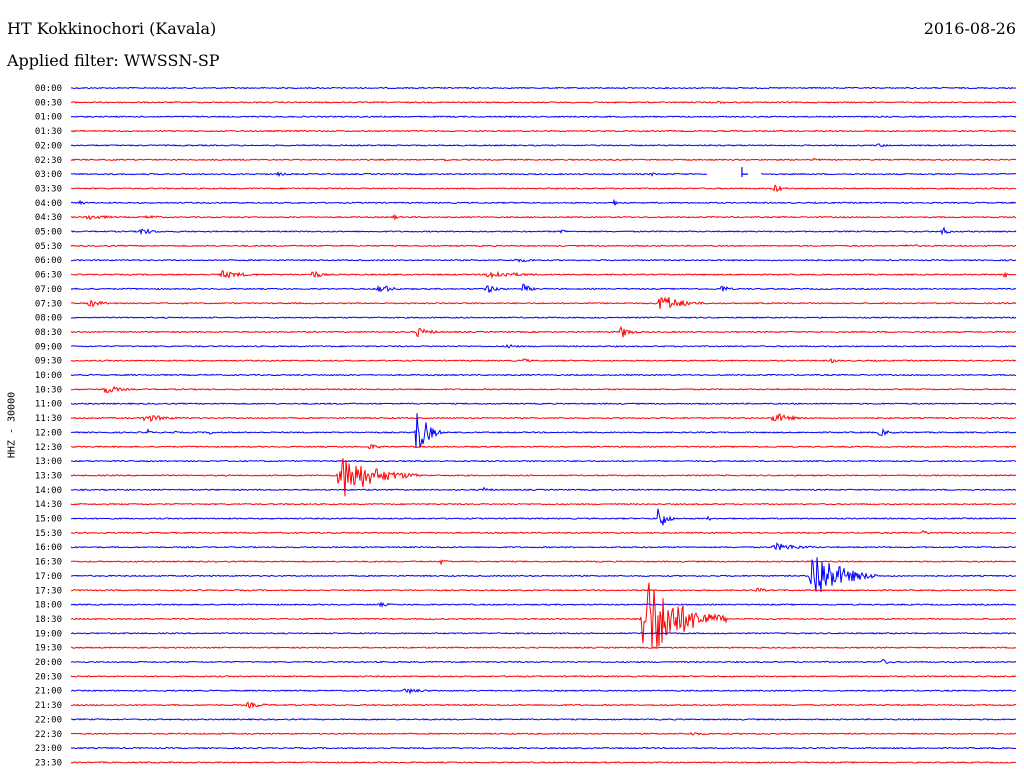 The height and width of the screenshot is (780, 1024). I want to click on time-label: 03:00, so click(48, 175).